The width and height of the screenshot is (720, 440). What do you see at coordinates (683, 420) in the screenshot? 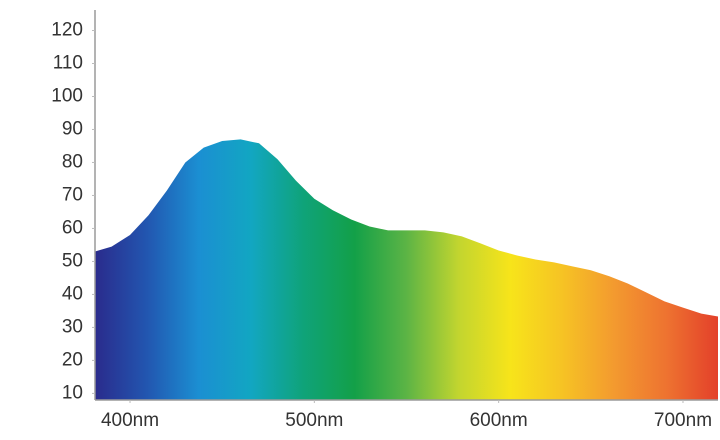
I see `x-tick-label: 700nm` at bounding box center [683, 420].